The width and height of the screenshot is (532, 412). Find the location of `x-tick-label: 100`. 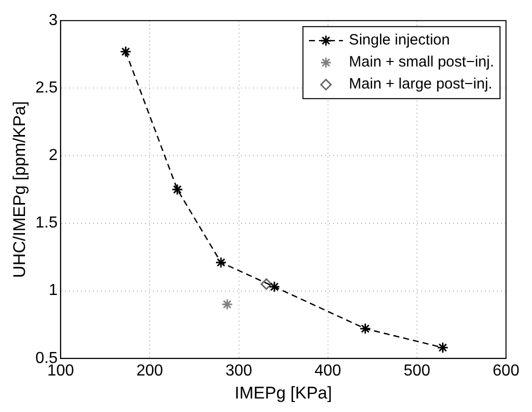

x-tick-label: 100 is located at coordinates (60, 371).